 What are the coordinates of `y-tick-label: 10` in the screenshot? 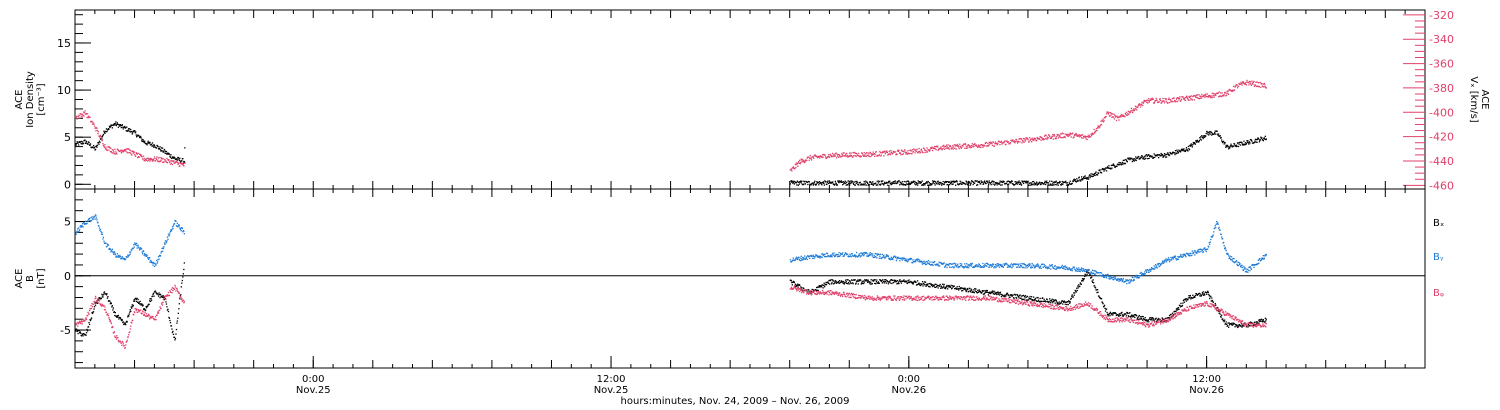 It's located at (64, 90).